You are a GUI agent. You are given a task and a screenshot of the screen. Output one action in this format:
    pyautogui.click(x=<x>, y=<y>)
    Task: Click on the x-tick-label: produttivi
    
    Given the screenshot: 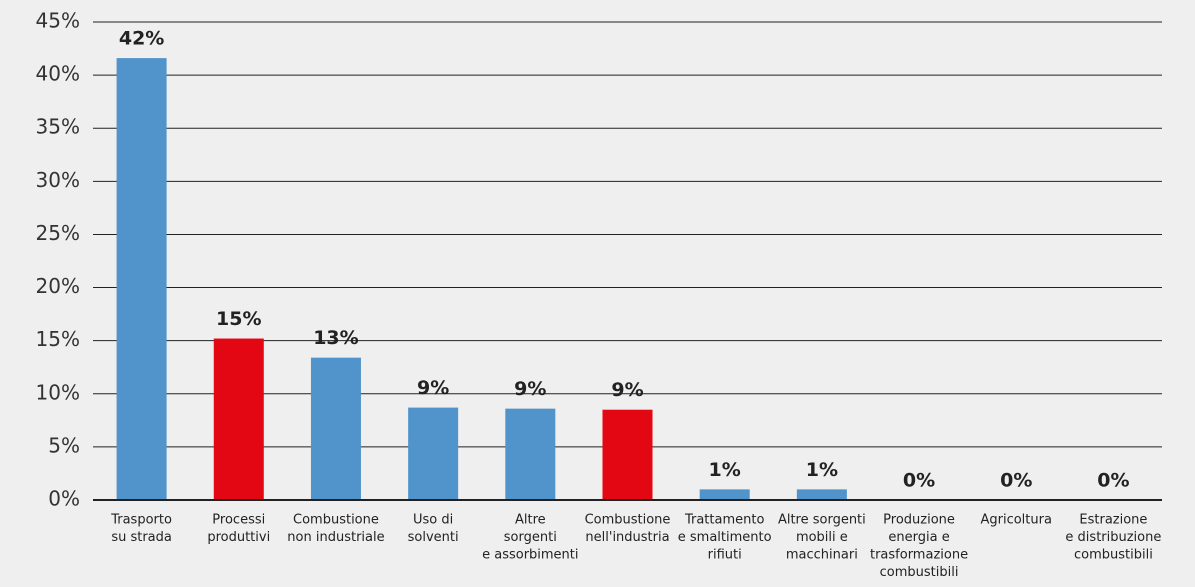 What is the action you would take?
    pyautogui.click(x=238, y=537)
    